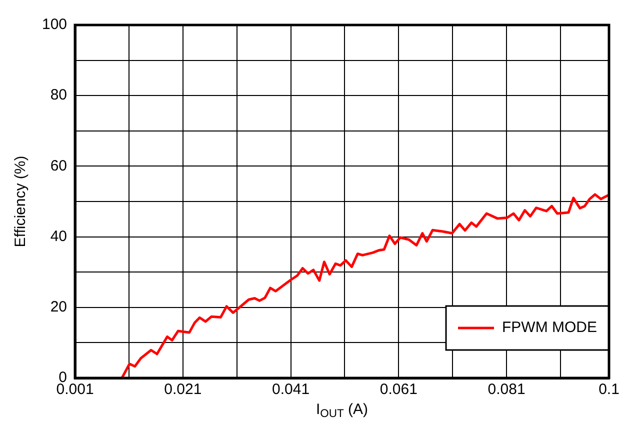 The height and width of the screenshot is (432, 631). I want to click on y-tick-label: 100, so click(55, 25).